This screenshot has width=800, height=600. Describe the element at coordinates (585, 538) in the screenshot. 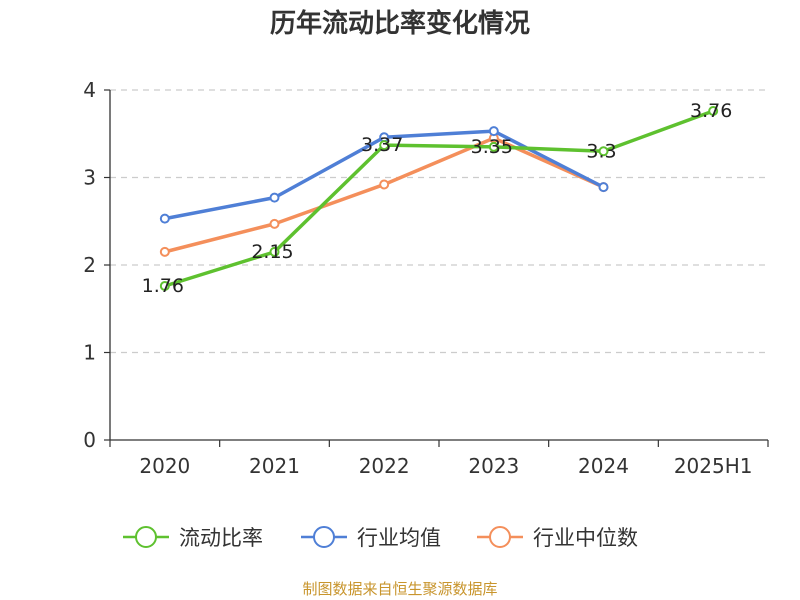

I see `legend-label: 行业中位数` at that location.